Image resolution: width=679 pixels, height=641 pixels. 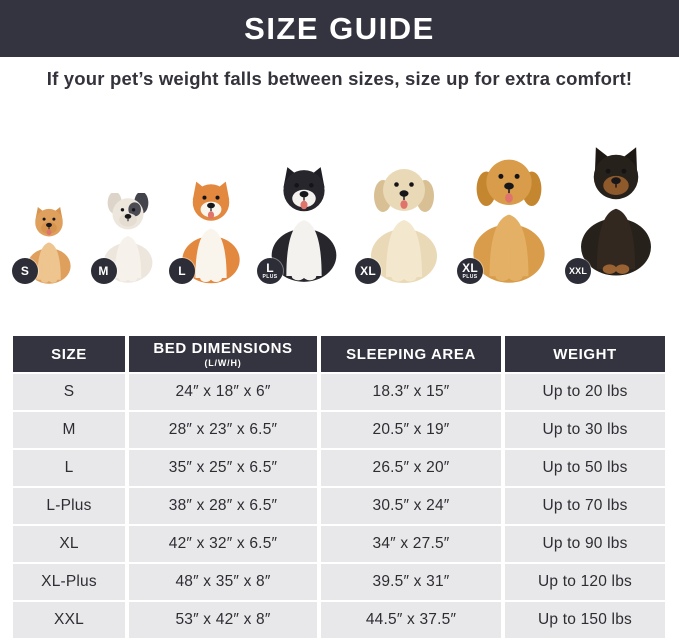 I want to click on title-banner: SIZE GUIDE, so click(x=339, y=28).